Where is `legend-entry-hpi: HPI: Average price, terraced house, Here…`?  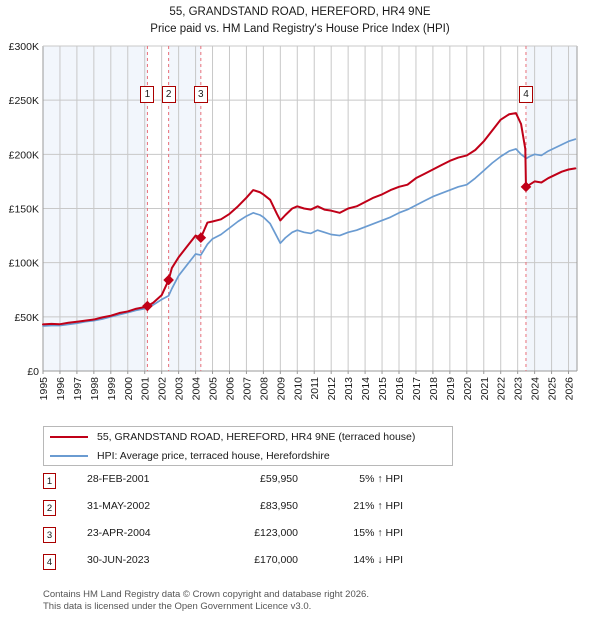 legend-entry-hpi: HPI: Average price, terraced house, Here… is located at coordinates (248, 455).